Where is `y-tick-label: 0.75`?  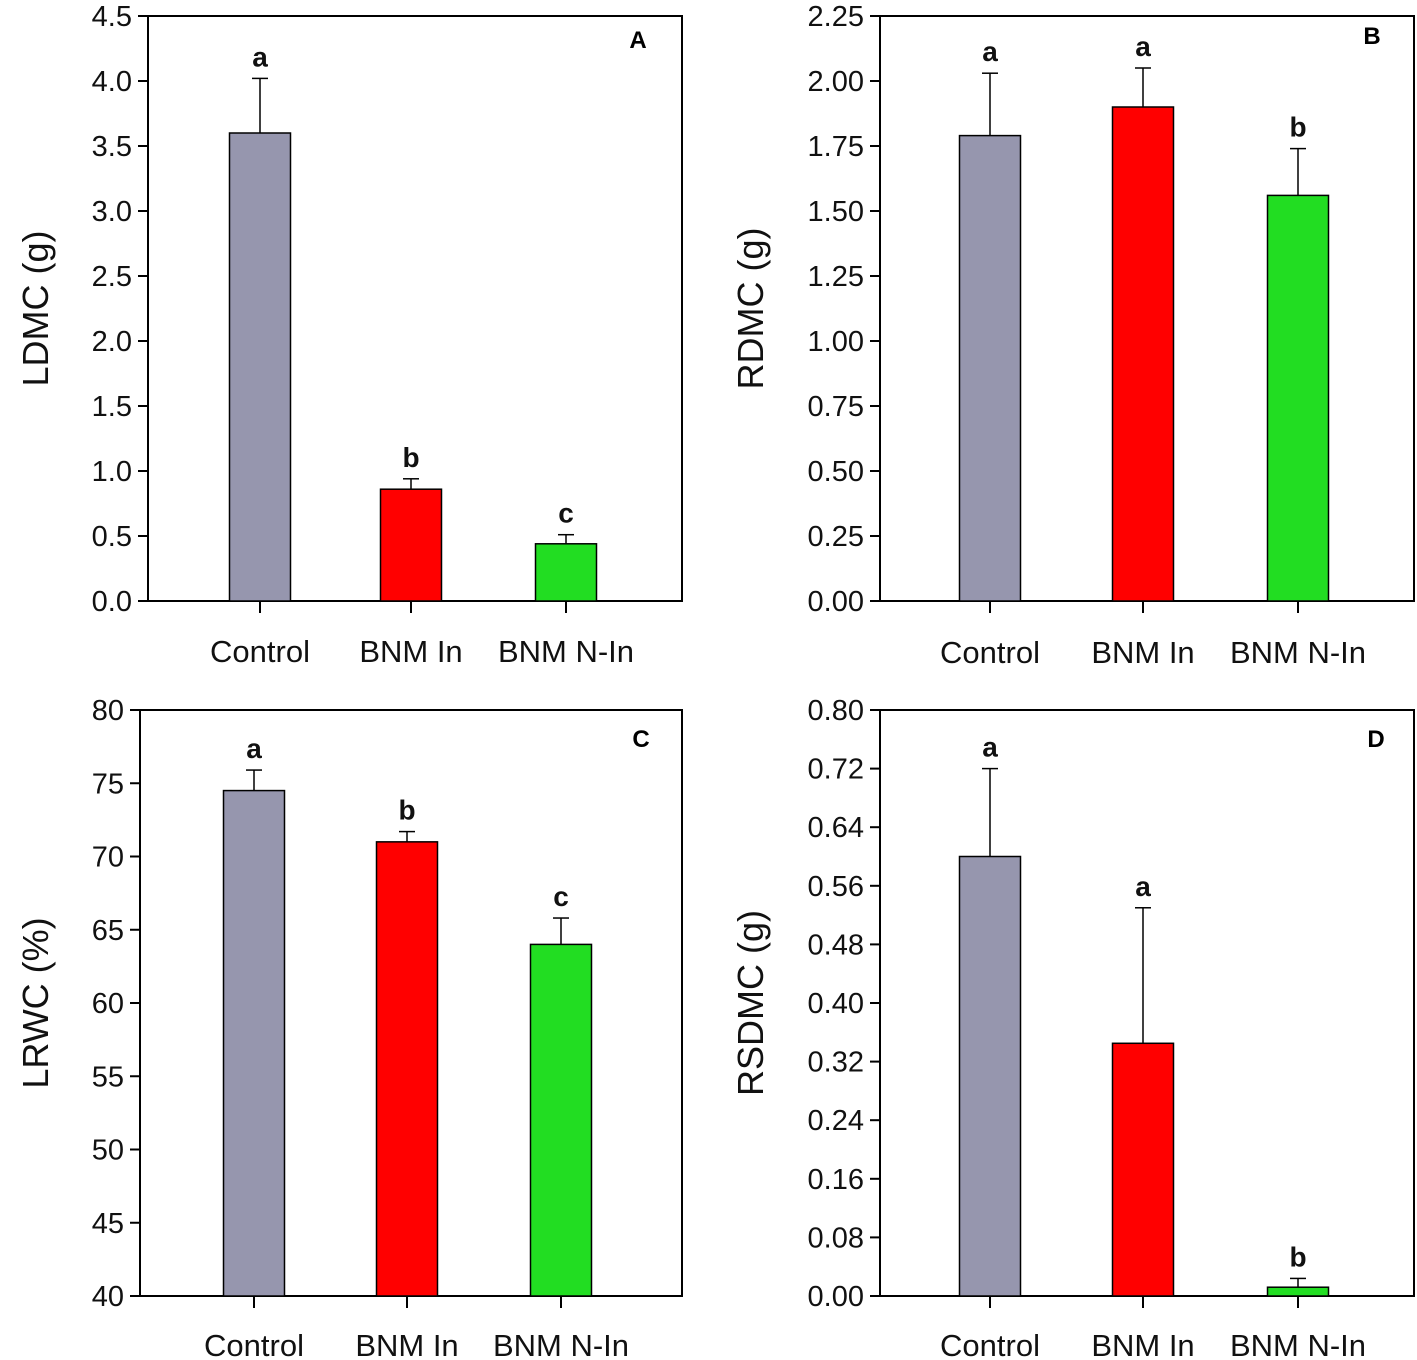 y-tick-label: 0.75 is located at coordinates (836, 407).